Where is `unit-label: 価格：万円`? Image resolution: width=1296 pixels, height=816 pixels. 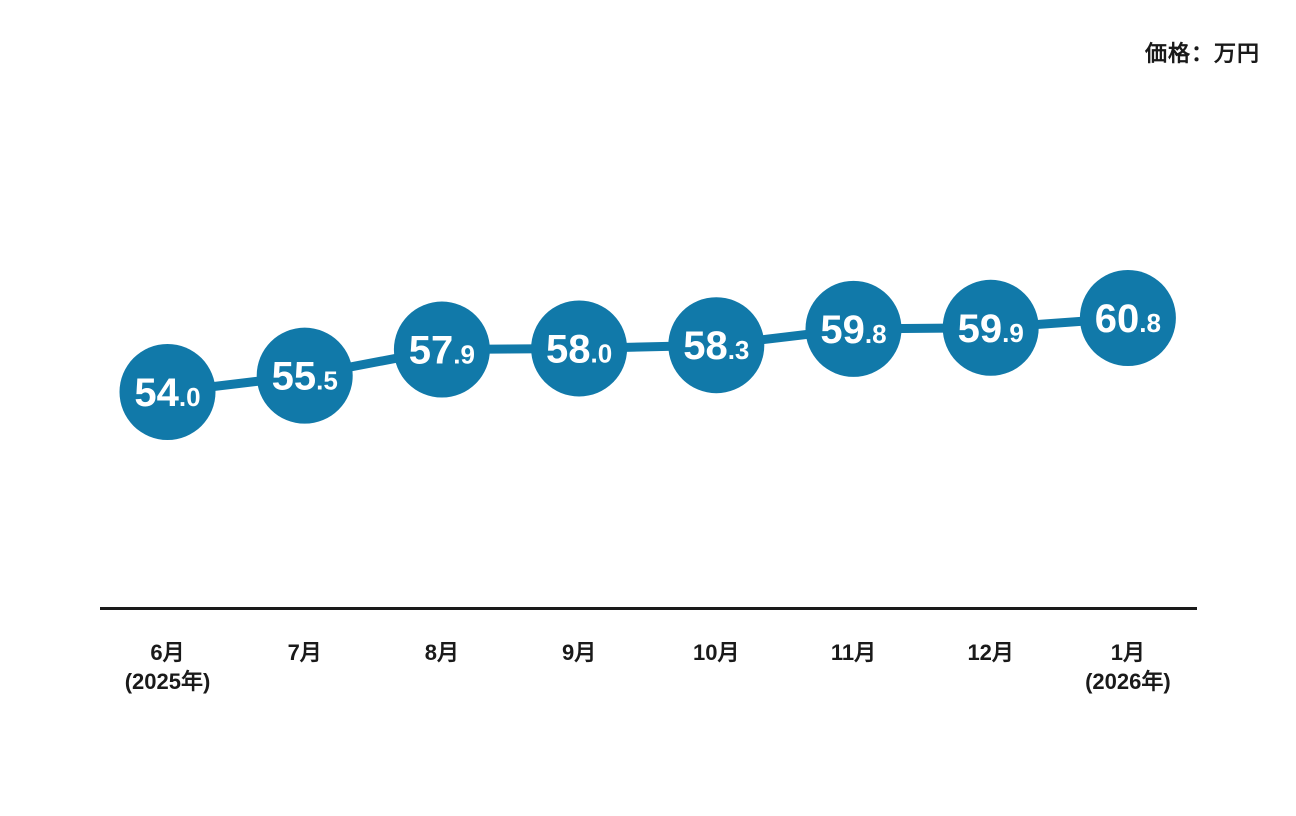
unit-label: 価格：万円 is located at coordinates (1202, 53).